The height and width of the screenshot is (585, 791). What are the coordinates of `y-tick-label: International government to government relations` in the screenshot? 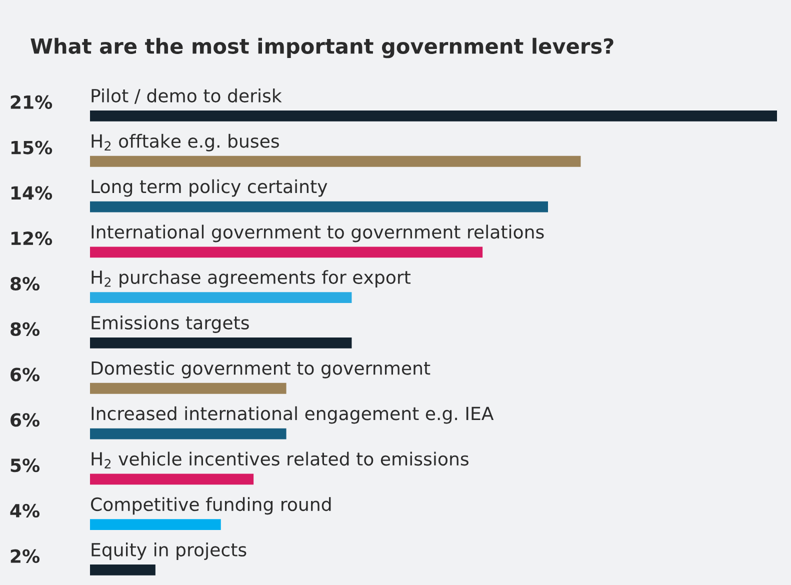 It's located at (318, 233).